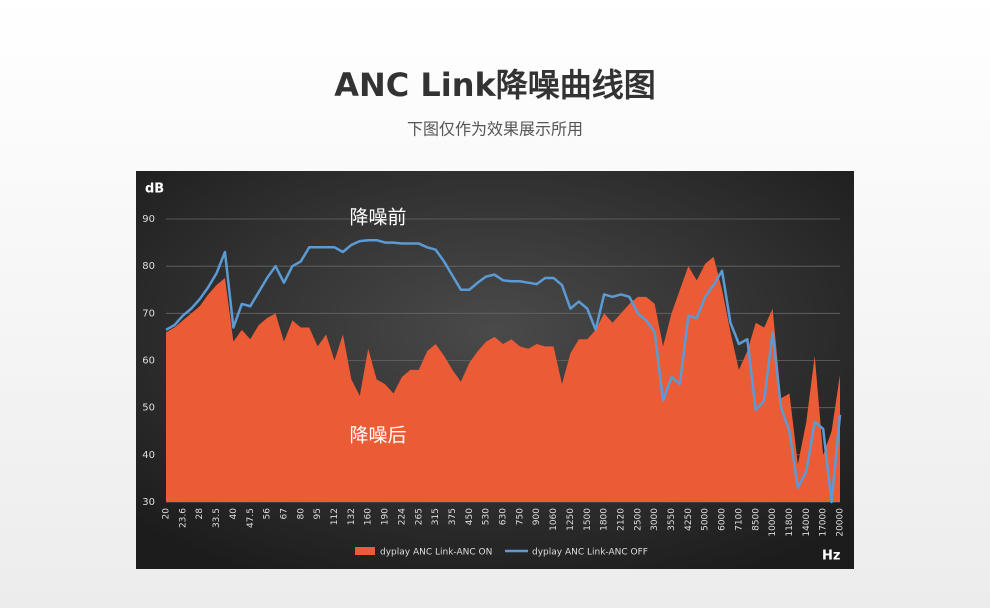  I want to click on x-tick-label: 315, so click(436, 516).